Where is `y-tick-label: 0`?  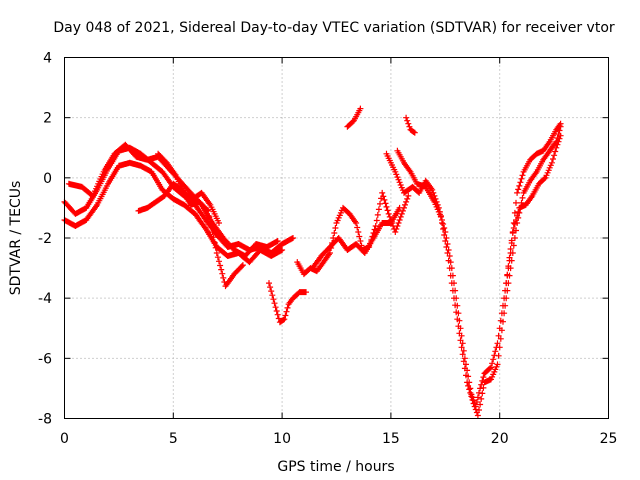
y-tick-label: 0 is located at coordinates (47, 179).